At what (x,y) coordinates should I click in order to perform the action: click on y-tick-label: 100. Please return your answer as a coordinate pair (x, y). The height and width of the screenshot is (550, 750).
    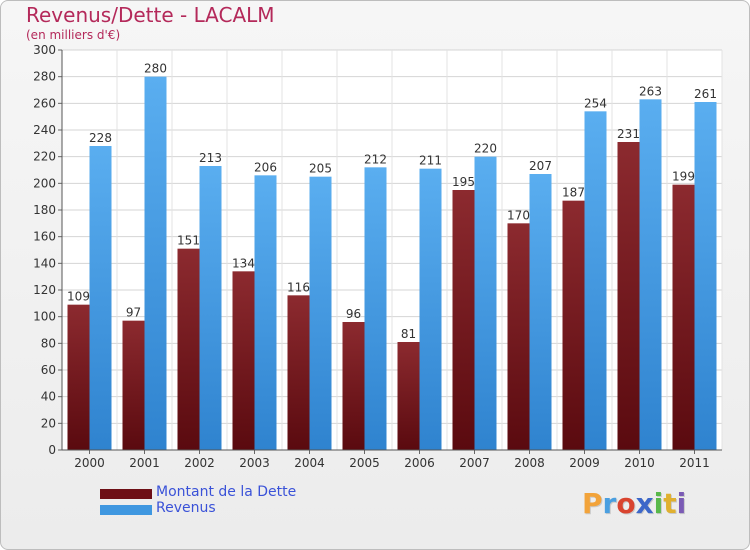
    Looking at the image, I should click on (44, 317).